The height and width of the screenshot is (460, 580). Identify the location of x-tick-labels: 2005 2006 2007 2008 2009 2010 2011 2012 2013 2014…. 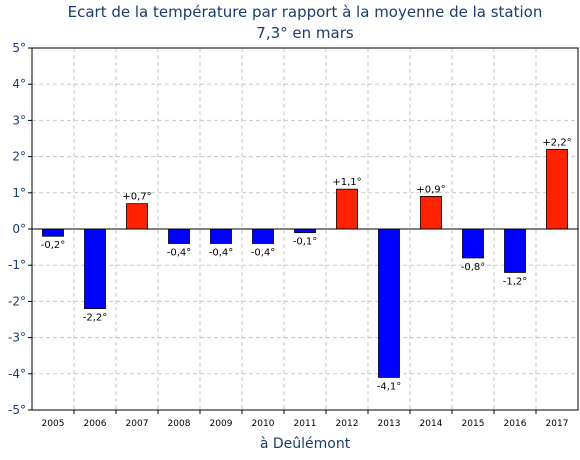
(305, 424).